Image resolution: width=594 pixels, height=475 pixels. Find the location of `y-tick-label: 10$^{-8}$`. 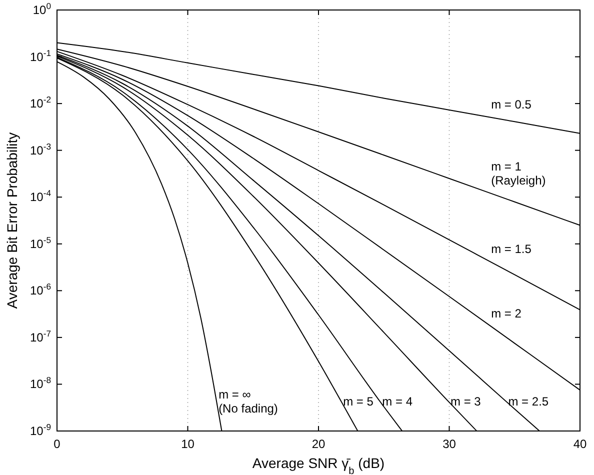

y-tick-label: 10$^{-8}$ is located at coordinates (41, 383).